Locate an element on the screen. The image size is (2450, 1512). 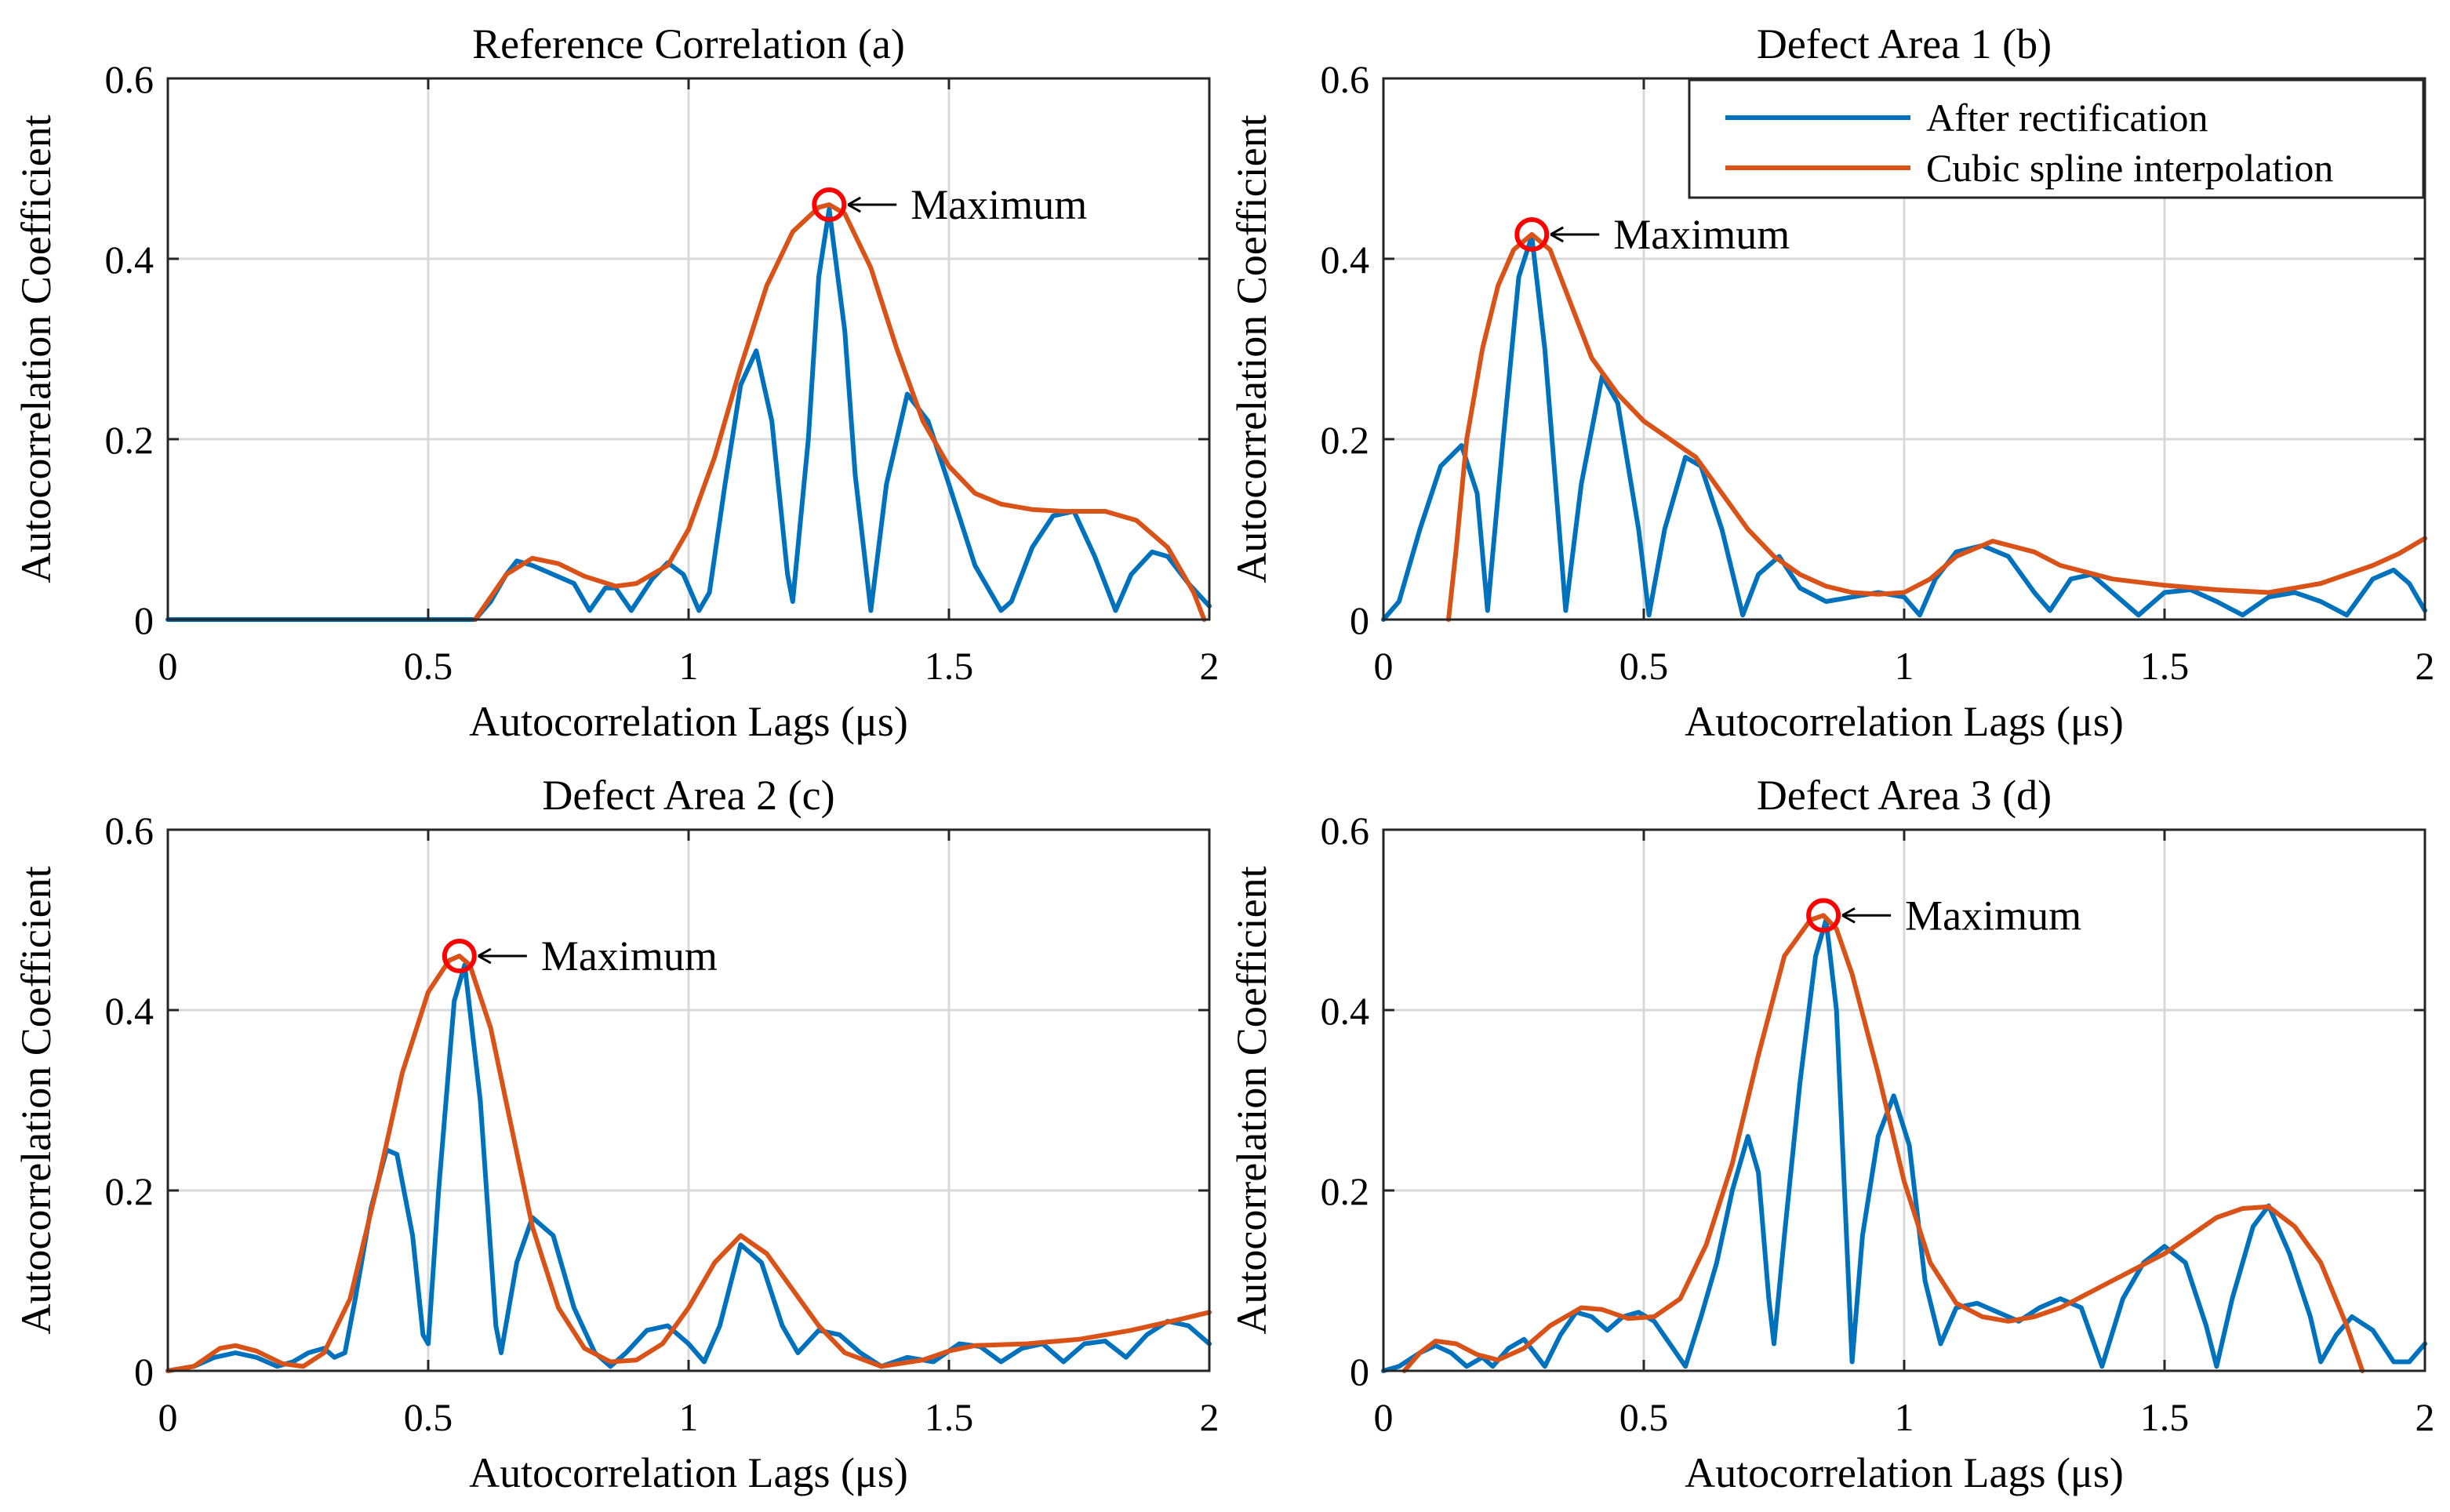
legend-label-cubic-spline: Cubic spline interpolation is located at coordinates (2129, 168).